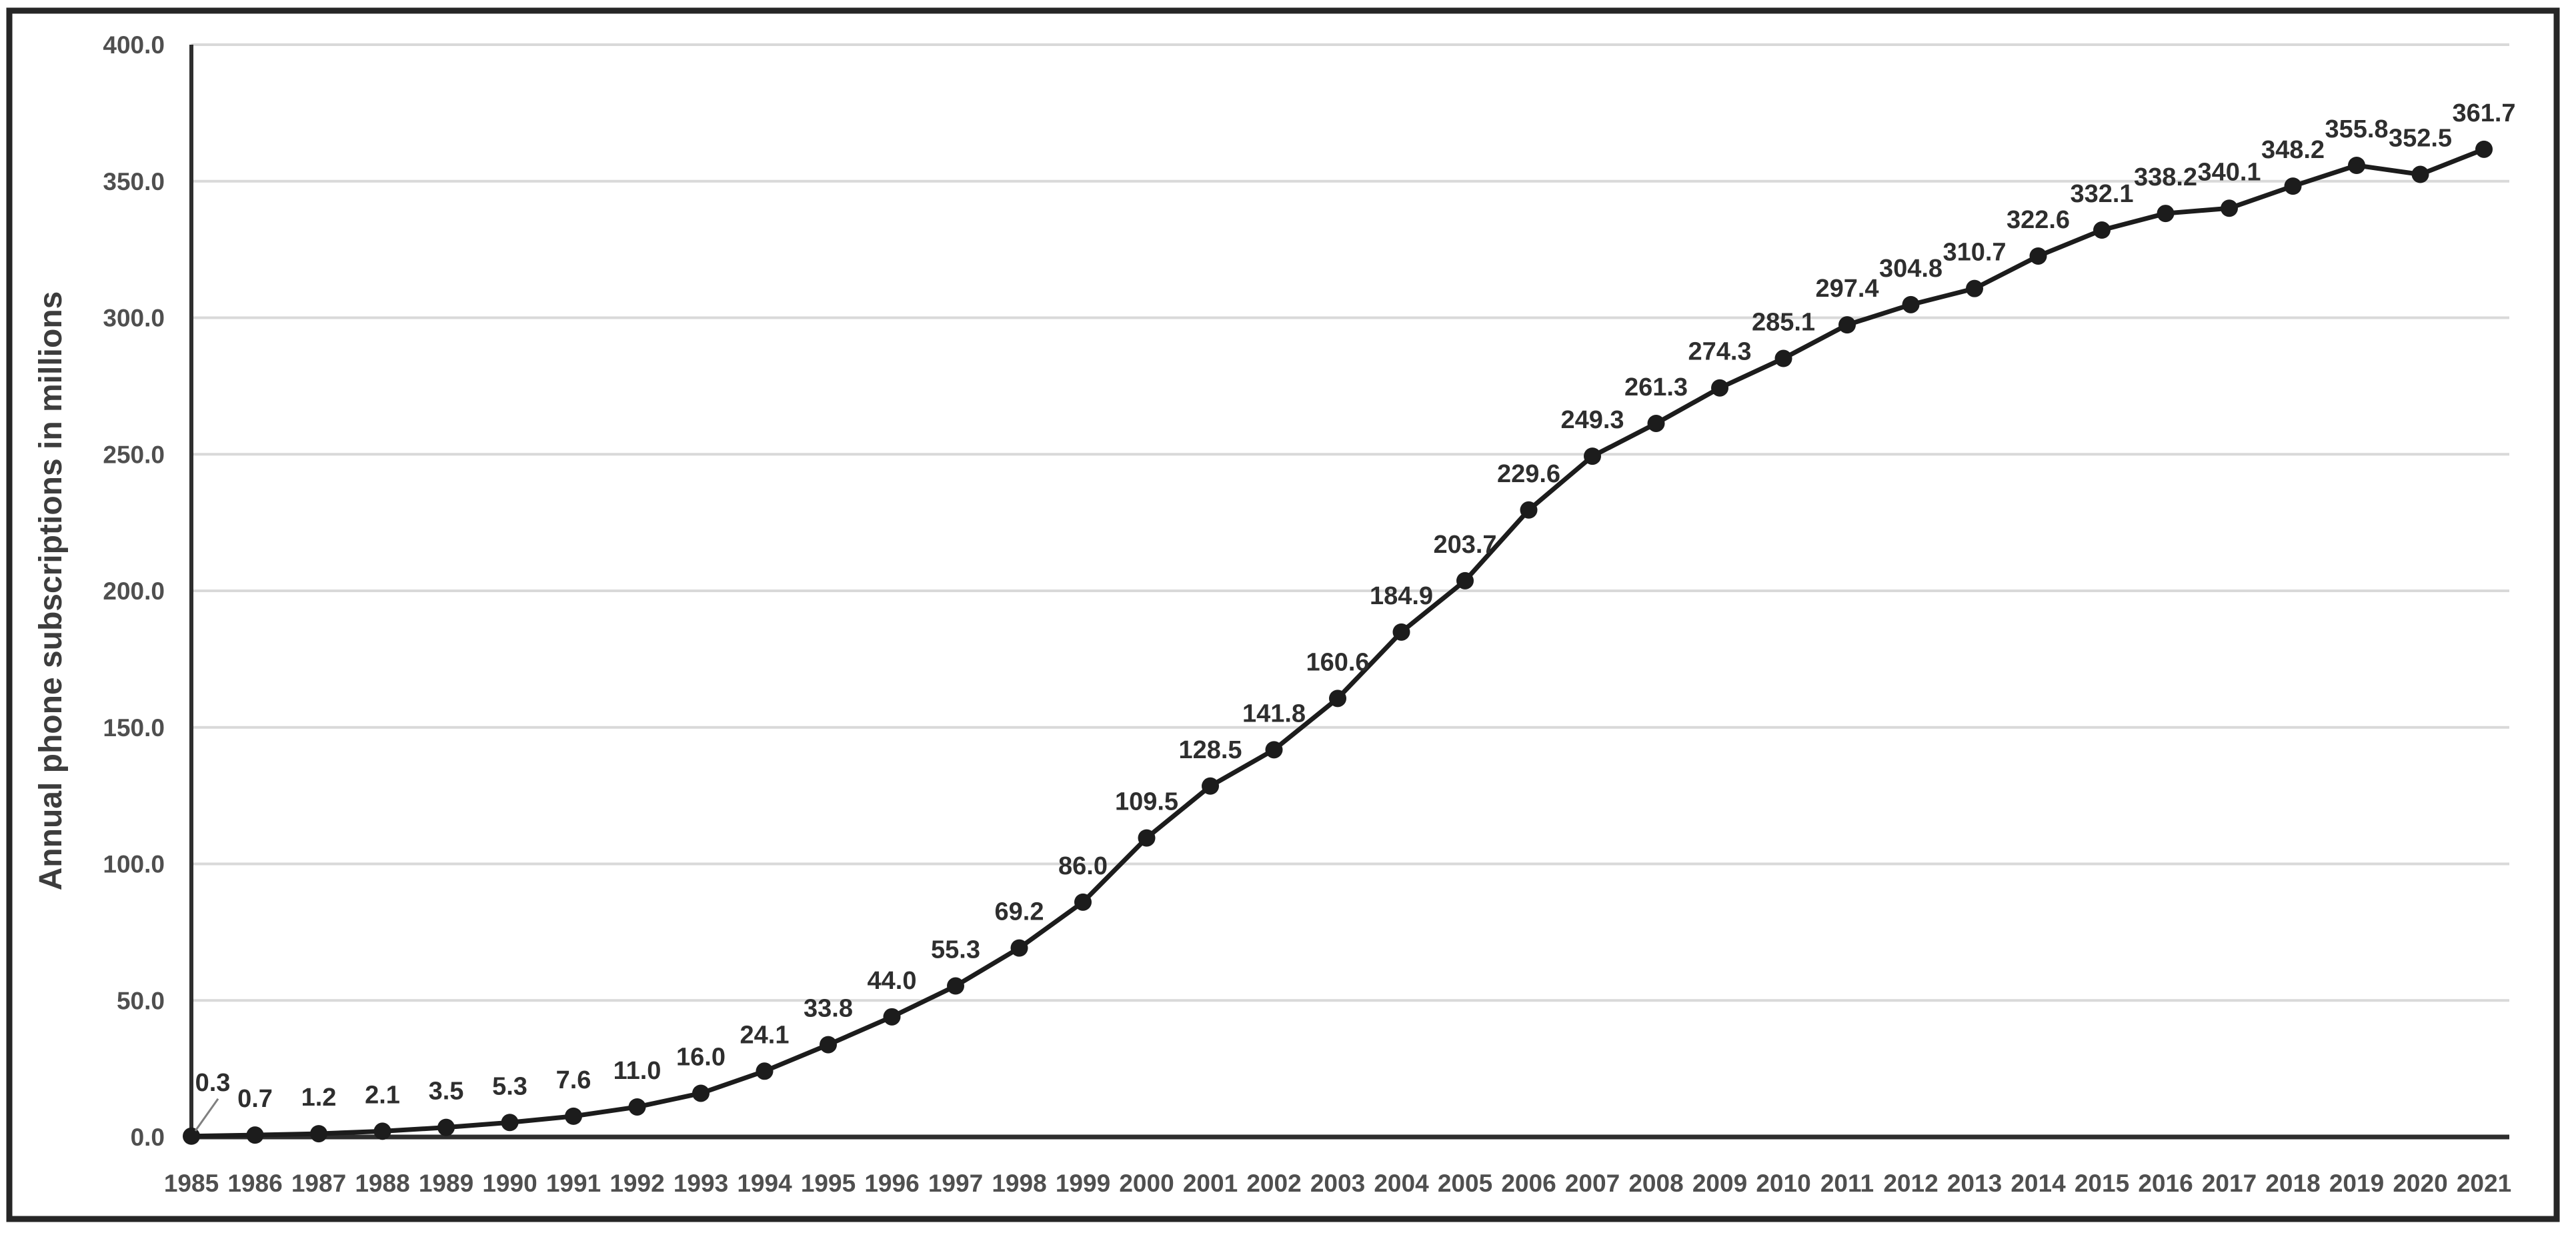  Describe the element at coordinates (1846, 289) in the screenshot. I see `data-label: 297.4` at that location.